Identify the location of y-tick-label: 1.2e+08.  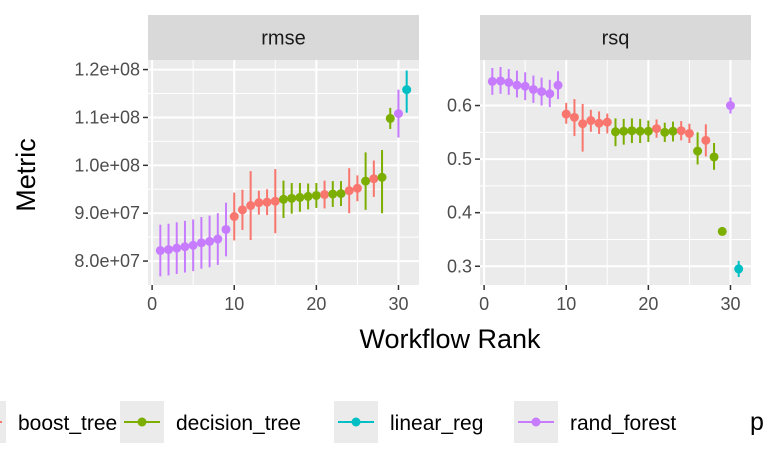
(107, 70).